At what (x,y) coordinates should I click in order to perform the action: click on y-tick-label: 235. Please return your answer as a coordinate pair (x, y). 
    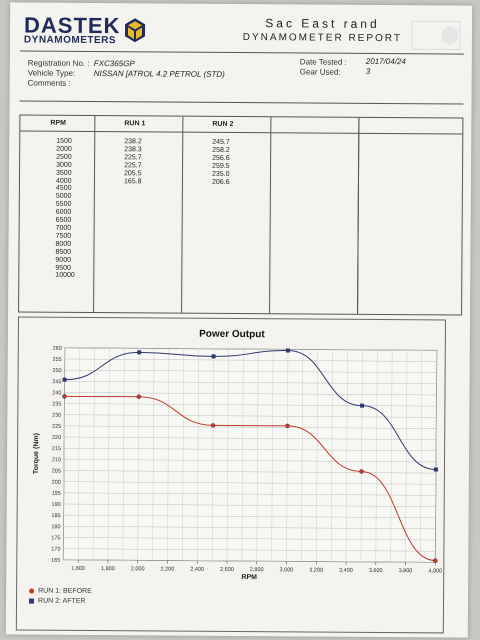
    Looking at the image, I should click on (56, 404).